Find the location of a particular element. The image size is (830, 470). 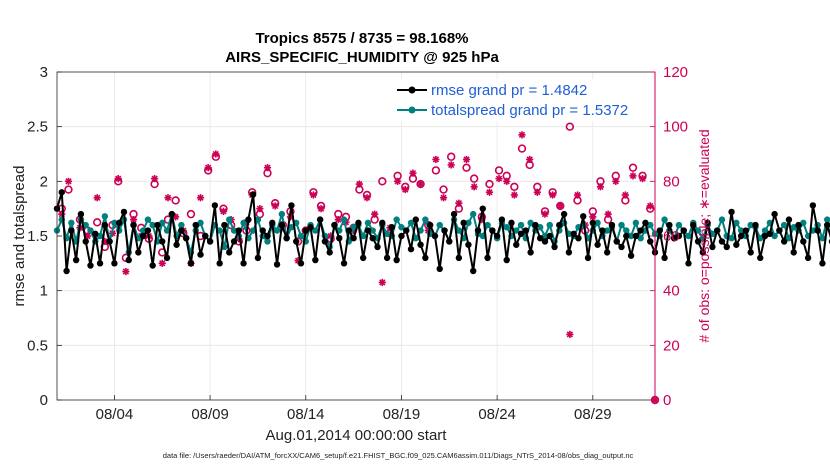

y-tick-label: 2 is located at coordinates (44, 181).